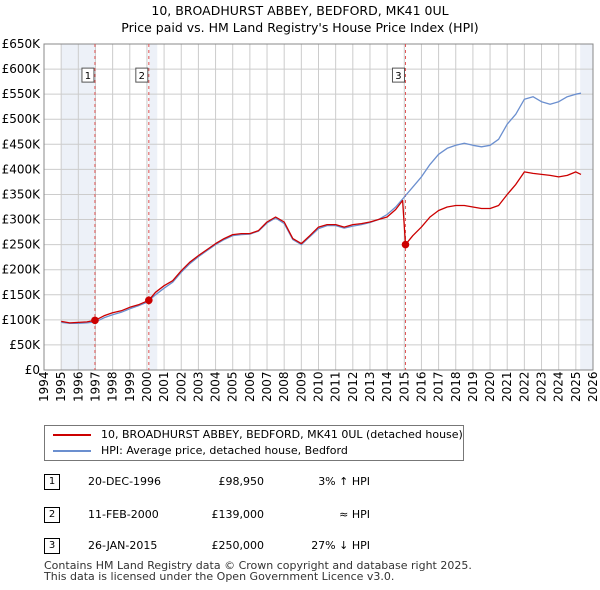  I want to click on transaction-price: £250,000, so click(238, 545).